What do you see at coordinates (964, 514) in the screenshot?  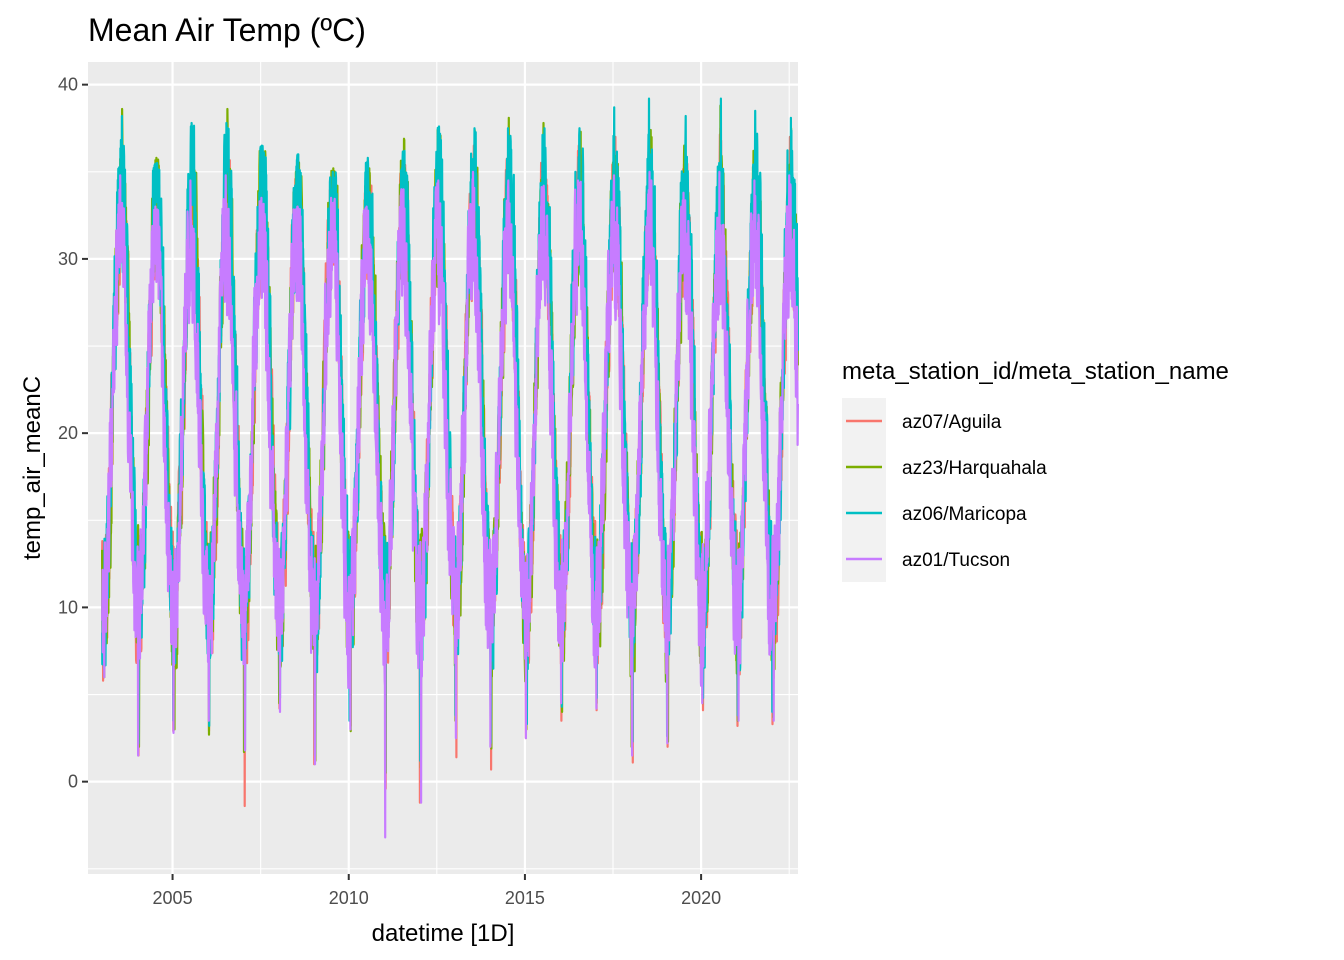 I see `legend-label: az06/Maricopa` at bounding box center [964, 514].